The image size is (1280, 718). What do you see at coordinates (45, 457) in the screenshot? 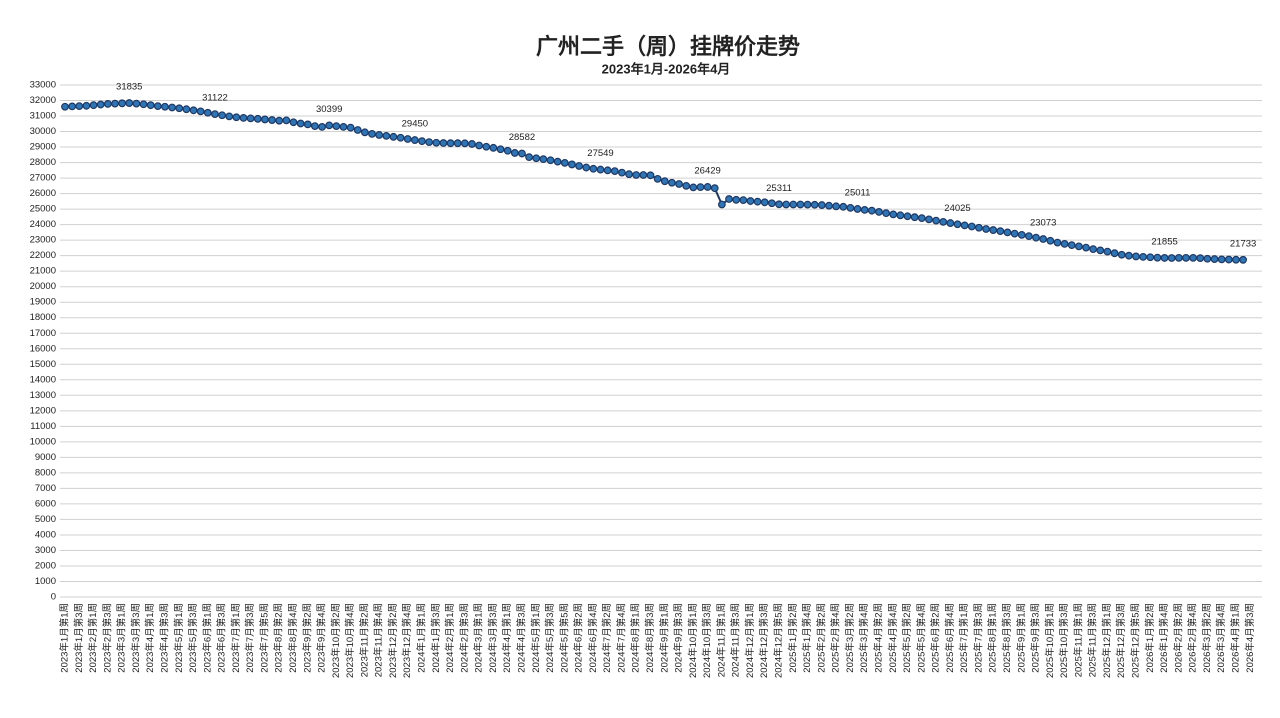
I see `y-tick-label: 9000` at bounding box center [45, 457].